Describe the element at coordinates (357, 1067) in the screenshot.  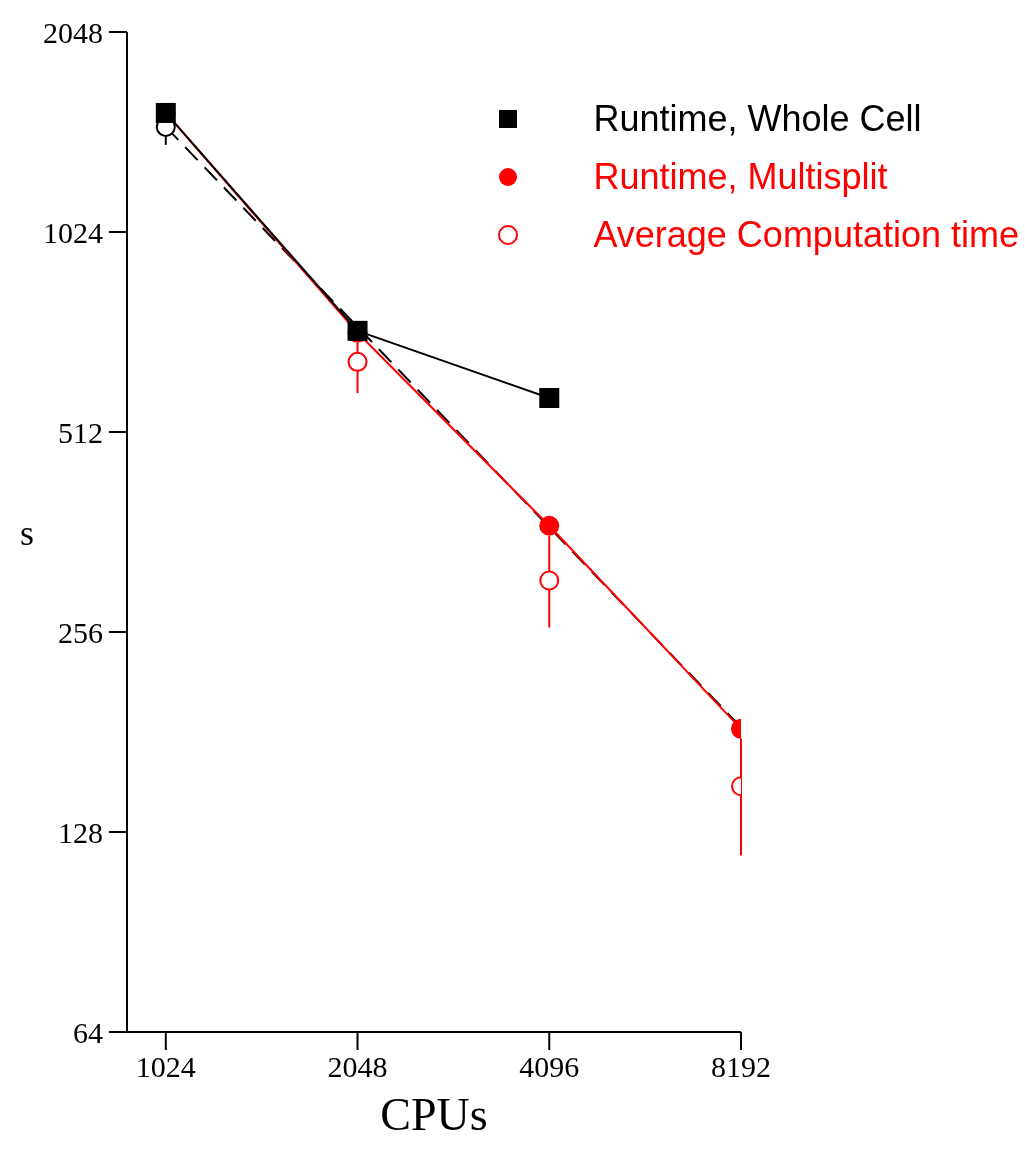
I see `x-tick-label: 2048` at that location.